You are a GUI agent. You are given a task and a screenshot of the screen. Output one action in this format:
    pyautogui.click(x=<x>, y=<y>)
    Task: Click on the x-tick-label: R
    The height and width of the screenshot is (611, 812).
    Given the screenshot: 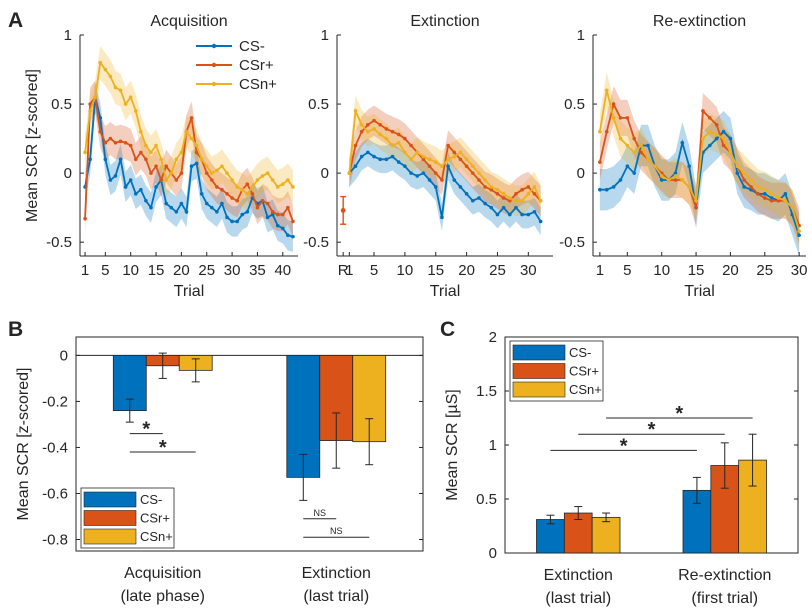 What is the action you would take?
    pyautogui.click(x=343, y=270)
    